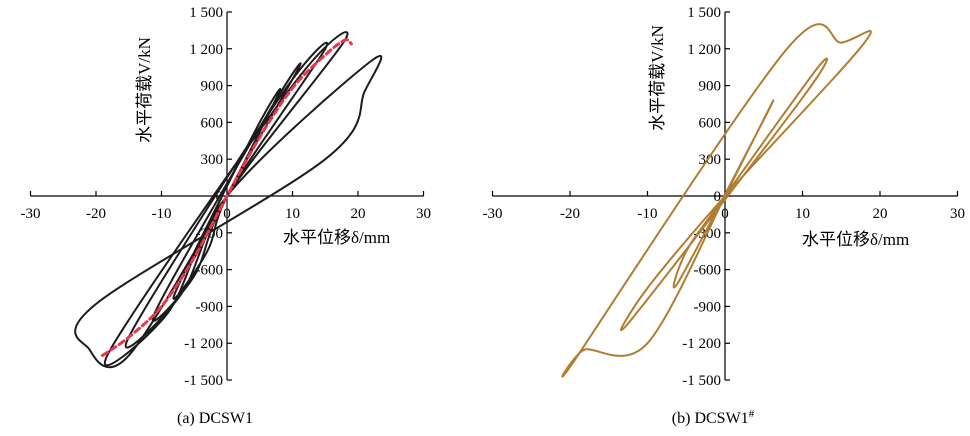  Describe the element at coordinates (215, 418) in the screenshot. I see `panel-caption: (a) DCSW1` at that location.